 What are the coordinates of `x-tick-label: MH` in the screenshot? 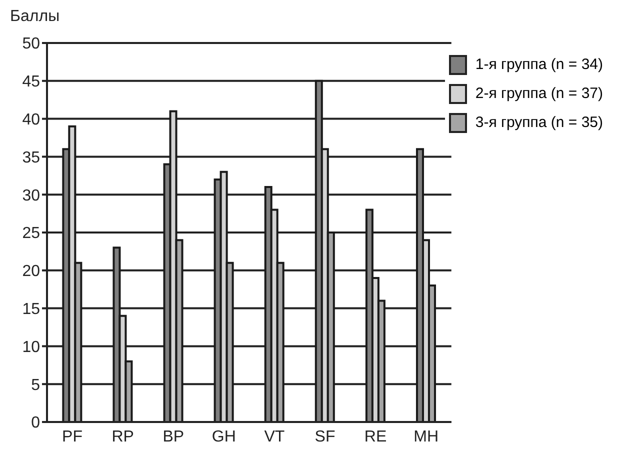 It's located at (426, 437).